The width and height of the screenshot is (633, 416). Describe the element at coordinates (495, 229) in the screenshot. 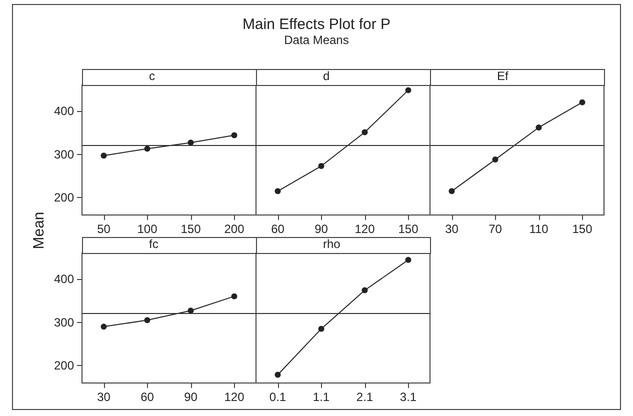

I see `x-tick-label: 70` at that location.